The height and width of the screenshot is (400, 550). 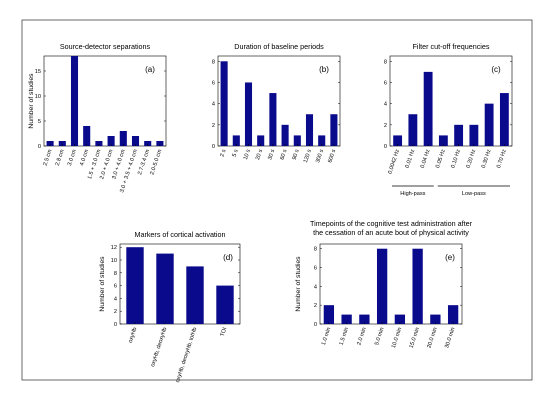 What do you see at coordinates (159, 347) in the screenshot?
I see `x-tick-label: oxyHb, deoxyHb` at bounding box center [159, 347].